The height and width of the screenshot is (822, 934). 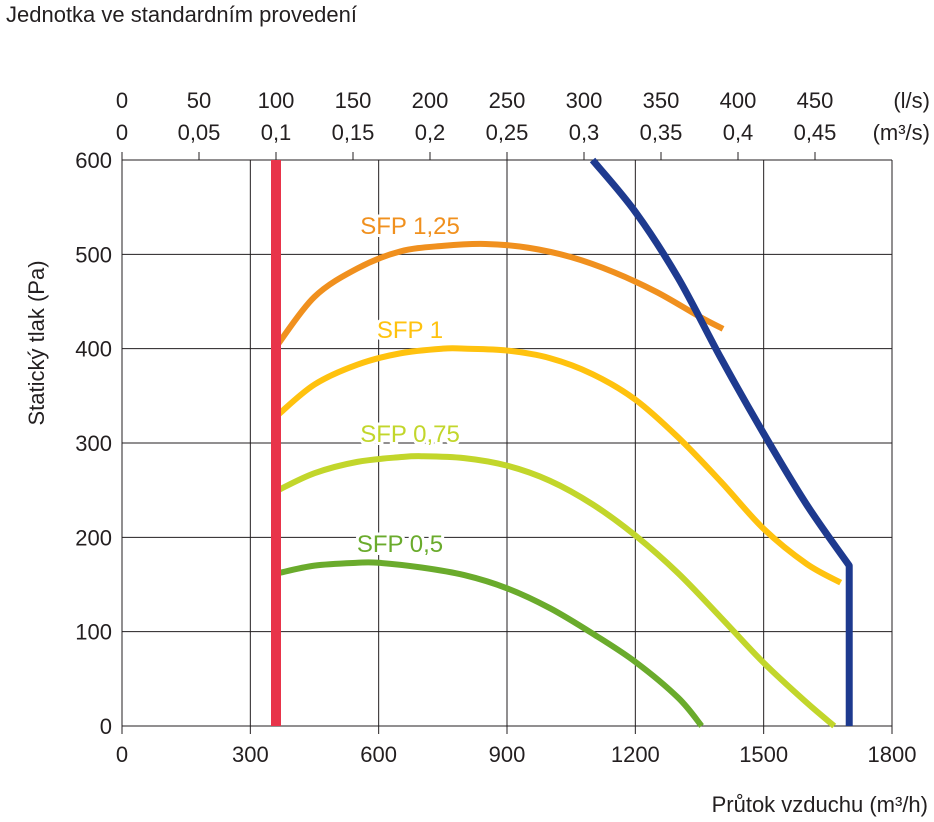 I want to click on top-tick-label-m3s: 0,15, so click(x=353, y=132).